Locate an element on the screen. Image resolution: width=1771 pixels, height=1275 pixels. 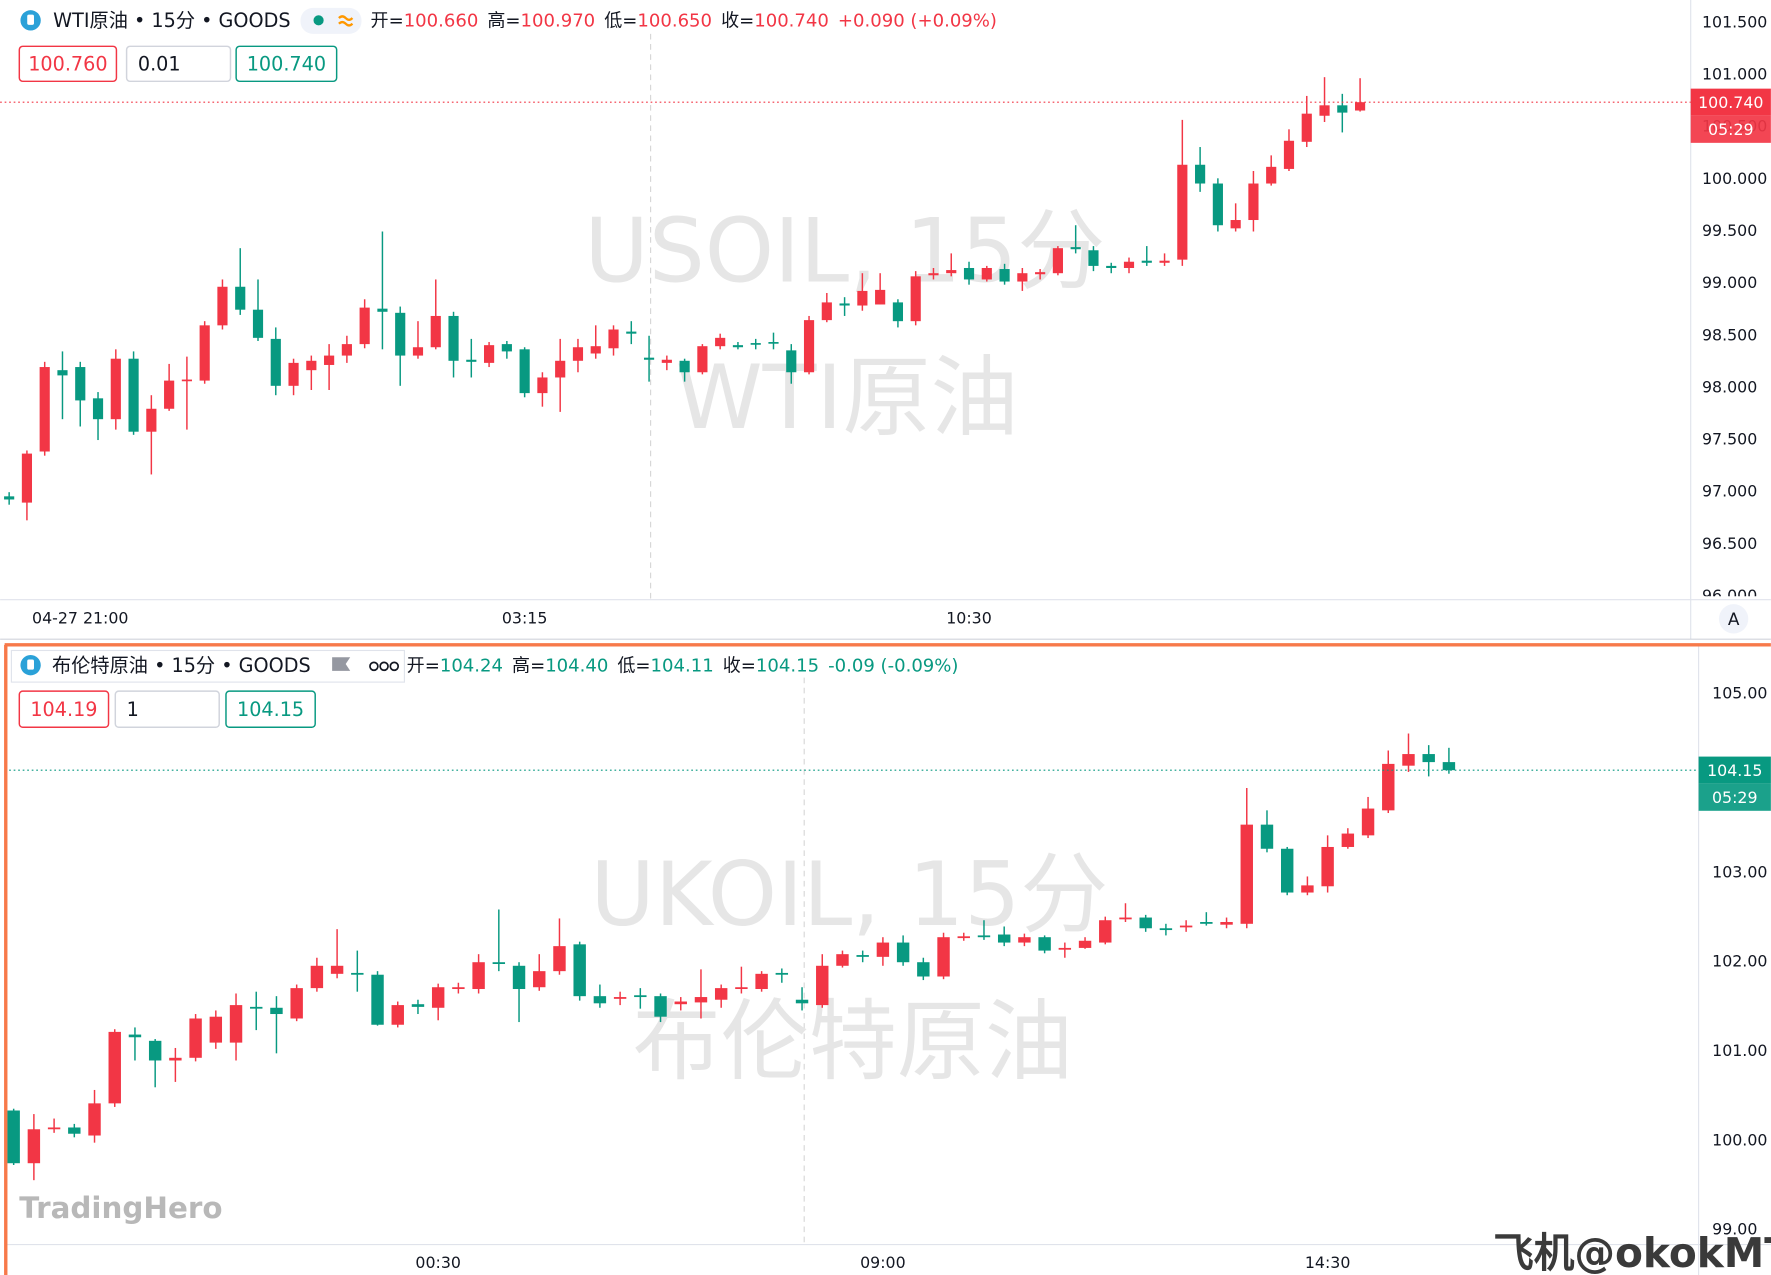
trade-price: 100.740 is located at coordinates (286, 63).